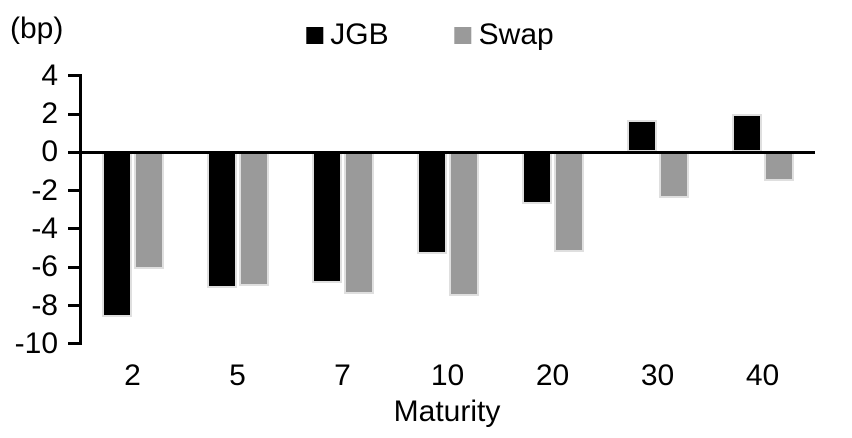 The width and height of the screenshot is (852, 438). Describe the element at coordinates (37, 28) in the screenshot. I see `y-axis-unit-label: (bp)` at that location.